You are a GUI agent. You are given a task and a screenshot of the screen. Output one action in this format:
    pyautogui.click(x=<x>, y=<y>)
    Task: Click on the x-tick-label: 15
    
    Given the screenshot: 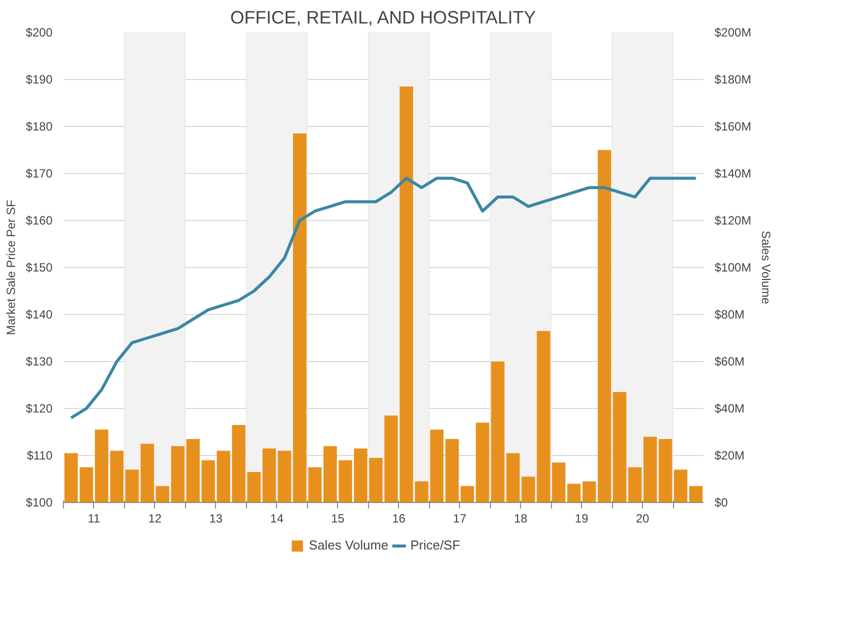 What is the action you would take?
    pyautogui.click(x=338, y=519)
    